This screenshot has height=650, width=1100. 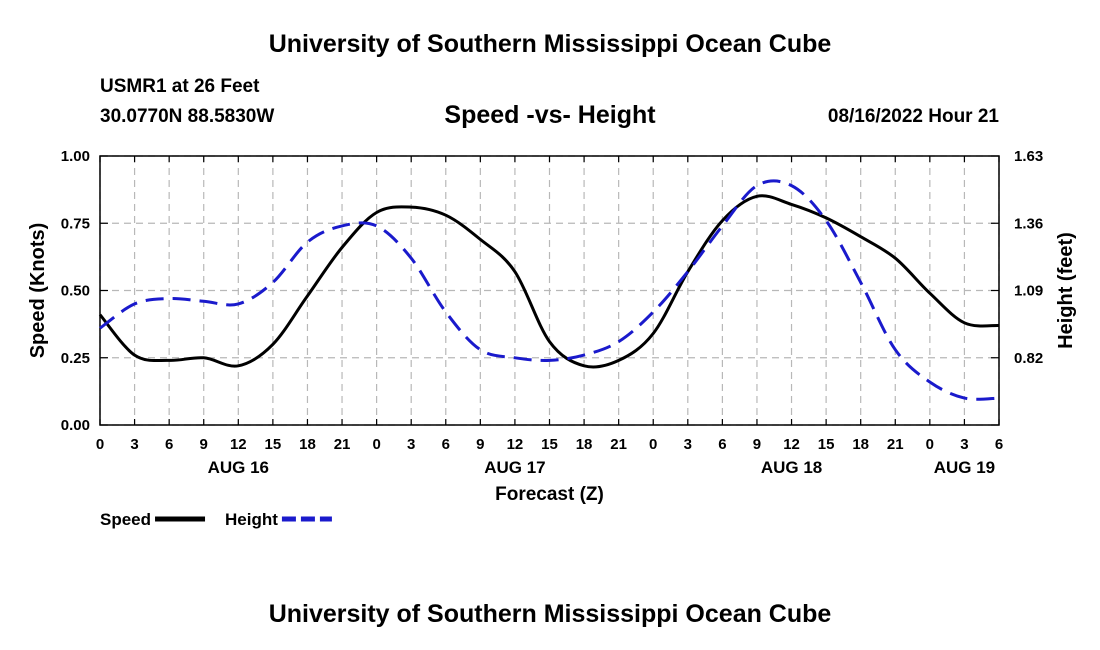 What do you see at coordinates (187, 116) in the screenshot?
I see `coordinates-label: 30.0770N 88.5830W` at bounding box center [187, 116].